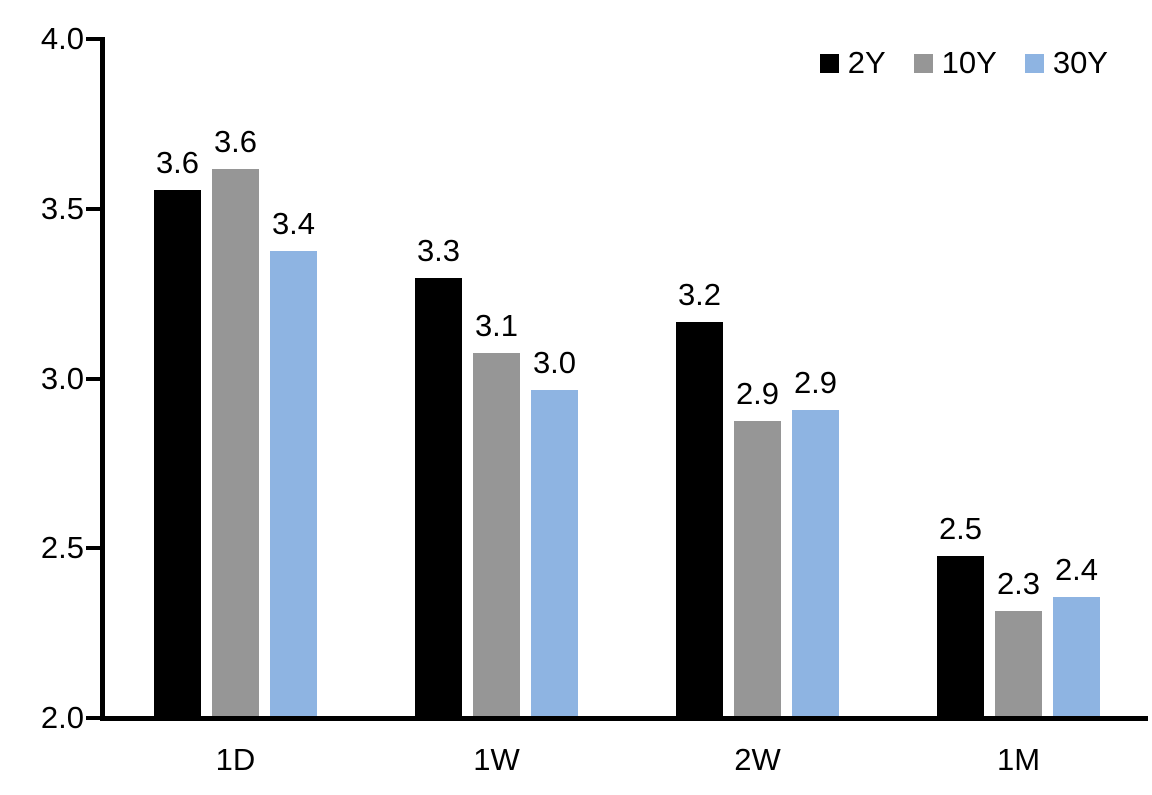 The width and height of the screenshot is (1152, 795). What do you see at coordinates (757, 759) in the screenshot?
I see `x-axis-label: 2W` at bounding box center [757, 759].